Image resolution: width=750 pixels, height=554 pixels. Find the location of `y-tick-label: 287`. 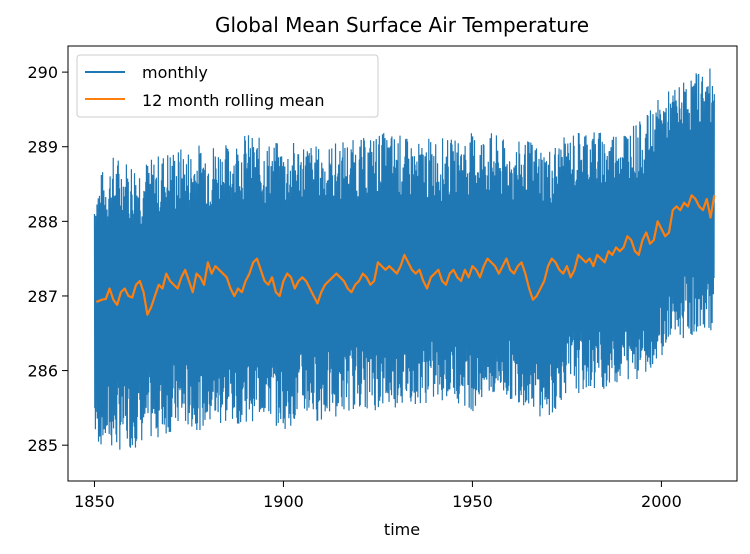

y-tick-label: 287 is located at coordinates (42, 296).